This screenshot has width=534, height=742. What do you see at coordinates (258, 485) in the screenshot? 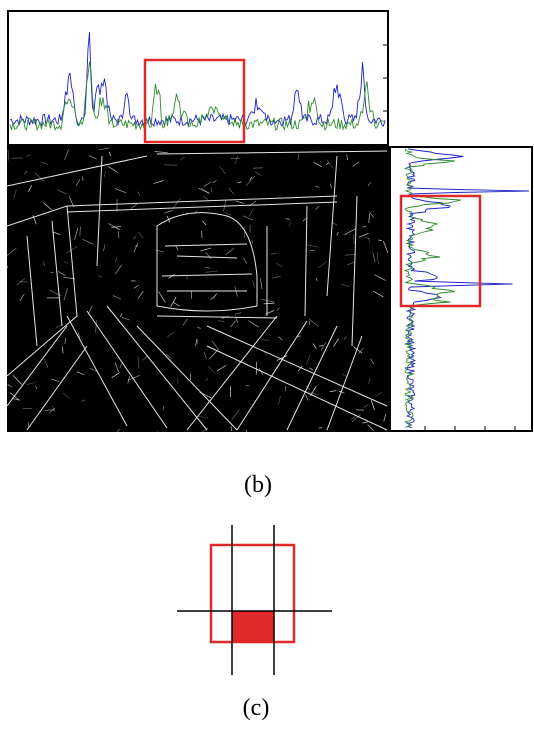
I see `caption-b: (b)` at bounding box center [258, 485].